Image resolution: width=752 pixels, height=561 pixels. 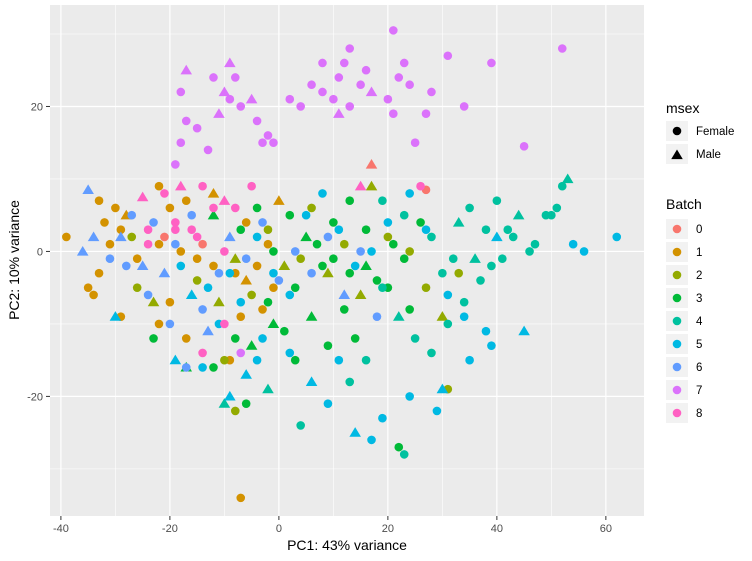 What do you see at coordinates (699, 230) in the screenshot?
I see `color-legend-label: 0` at bounding box center [699, 230].